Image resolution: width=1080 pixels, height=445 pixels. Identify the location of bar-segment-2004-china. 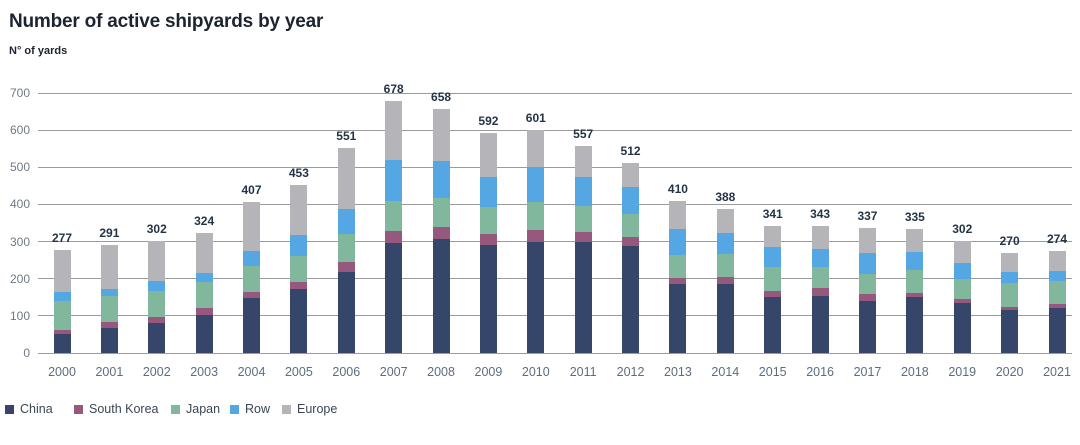
(252, 325).